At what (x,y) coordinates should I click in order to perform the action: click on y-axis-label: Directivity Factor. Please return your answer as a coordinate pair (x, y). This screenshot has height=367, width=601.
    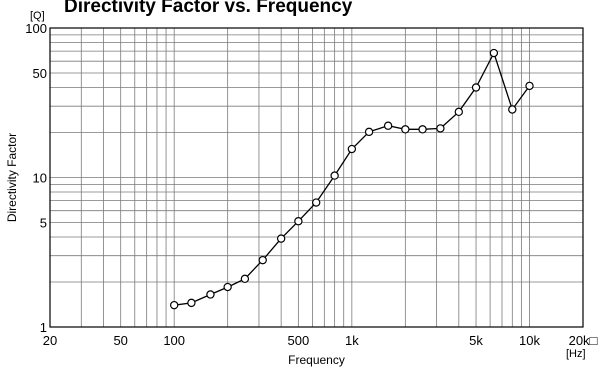
    Looking at the image, I should click on (12, 177).